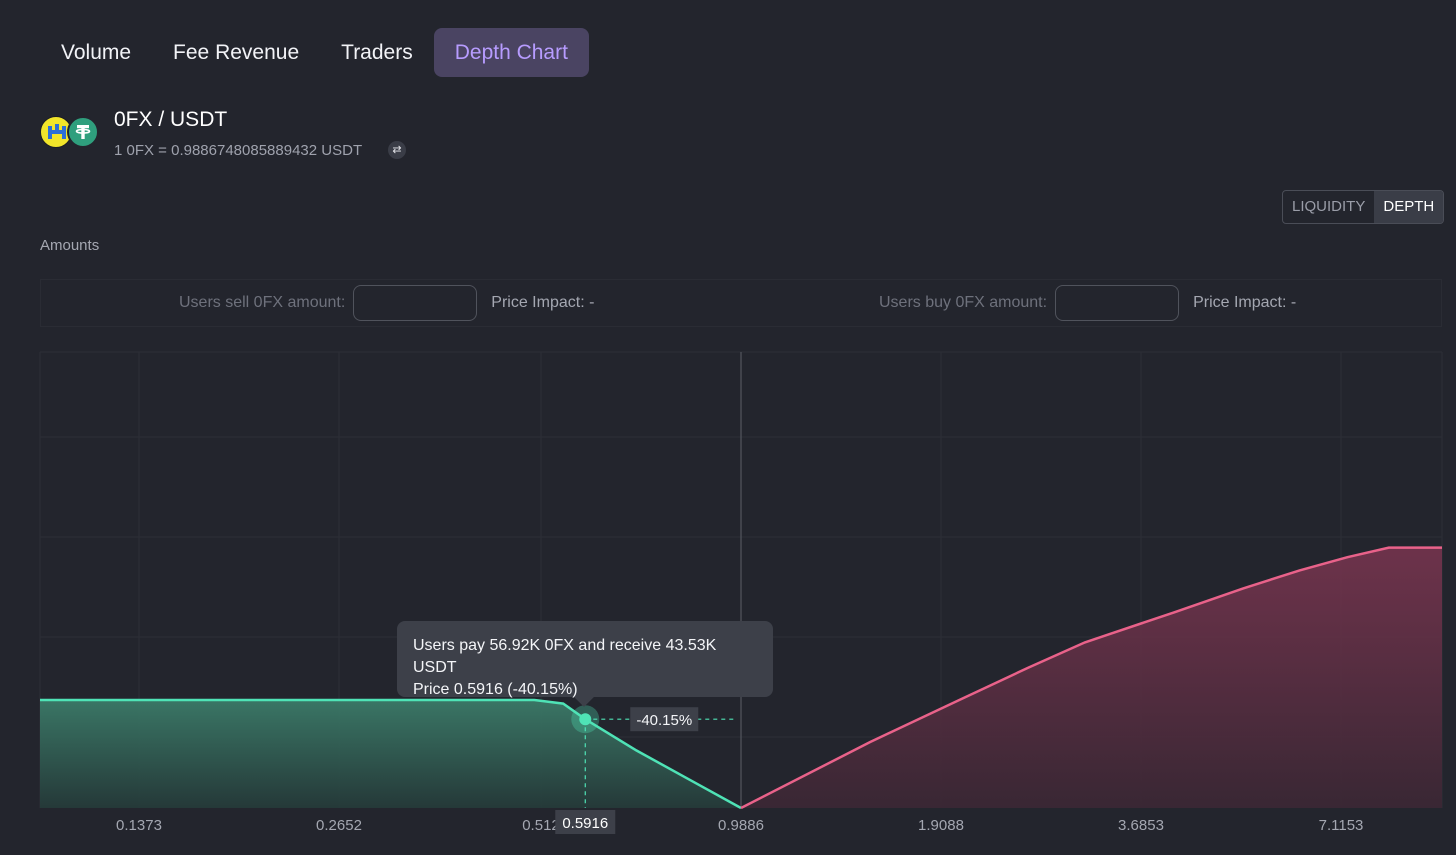 The width and height of the screenshot is (1456, 855). I want to click on 0fx-token-icon, so click(56, 132).